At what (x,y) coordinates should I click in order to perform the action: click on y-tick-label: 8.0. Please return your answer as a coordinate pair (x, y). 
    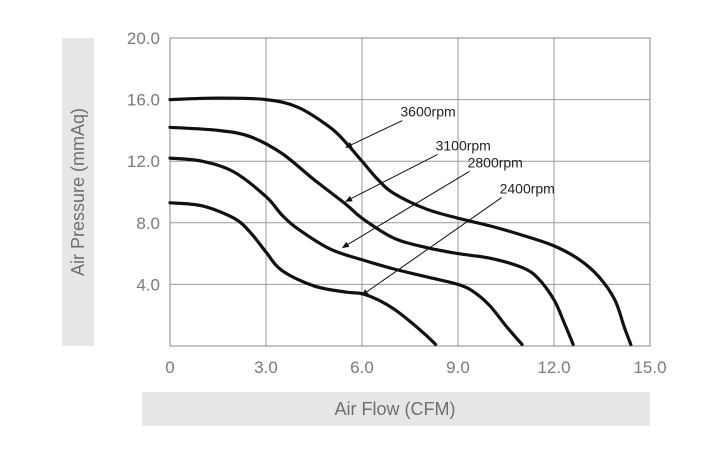
    Looking at the image, I should click on (148, 223).